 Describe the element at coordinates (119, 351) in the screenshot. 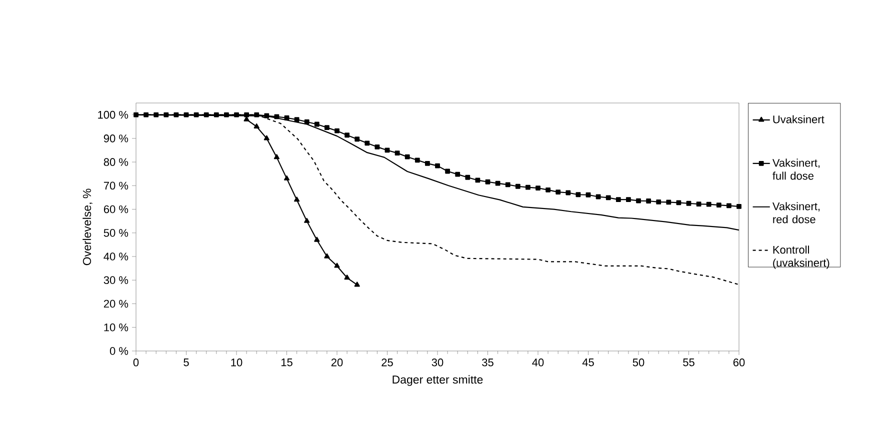

I see `y-tick-label: 0 %` at that location.